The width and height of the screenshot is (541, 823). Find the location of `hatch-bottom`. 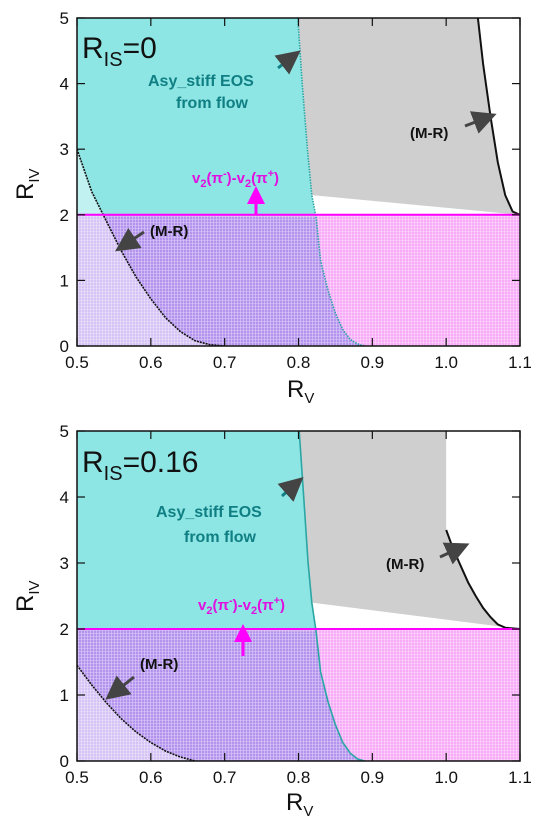

hatch-bottom is located at coordinates (298, 695).